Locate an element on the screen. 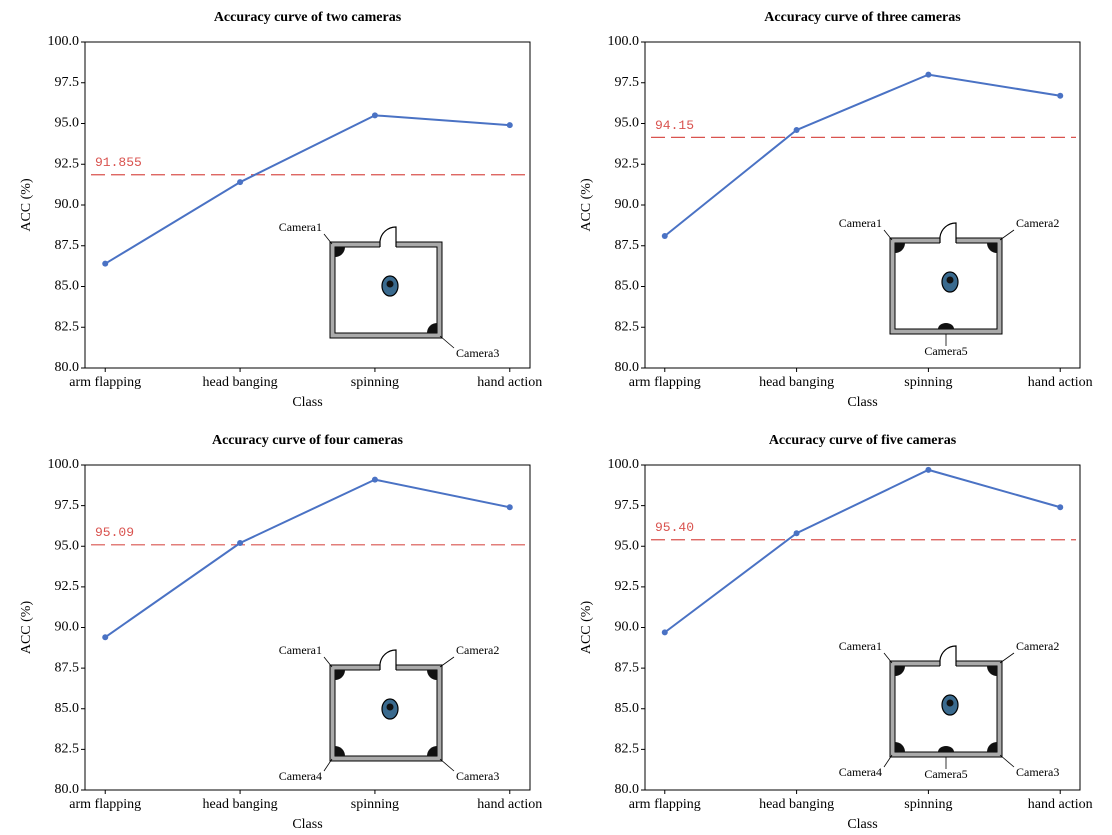  reference-label: 91.855 is located at coordinates (118, 162).